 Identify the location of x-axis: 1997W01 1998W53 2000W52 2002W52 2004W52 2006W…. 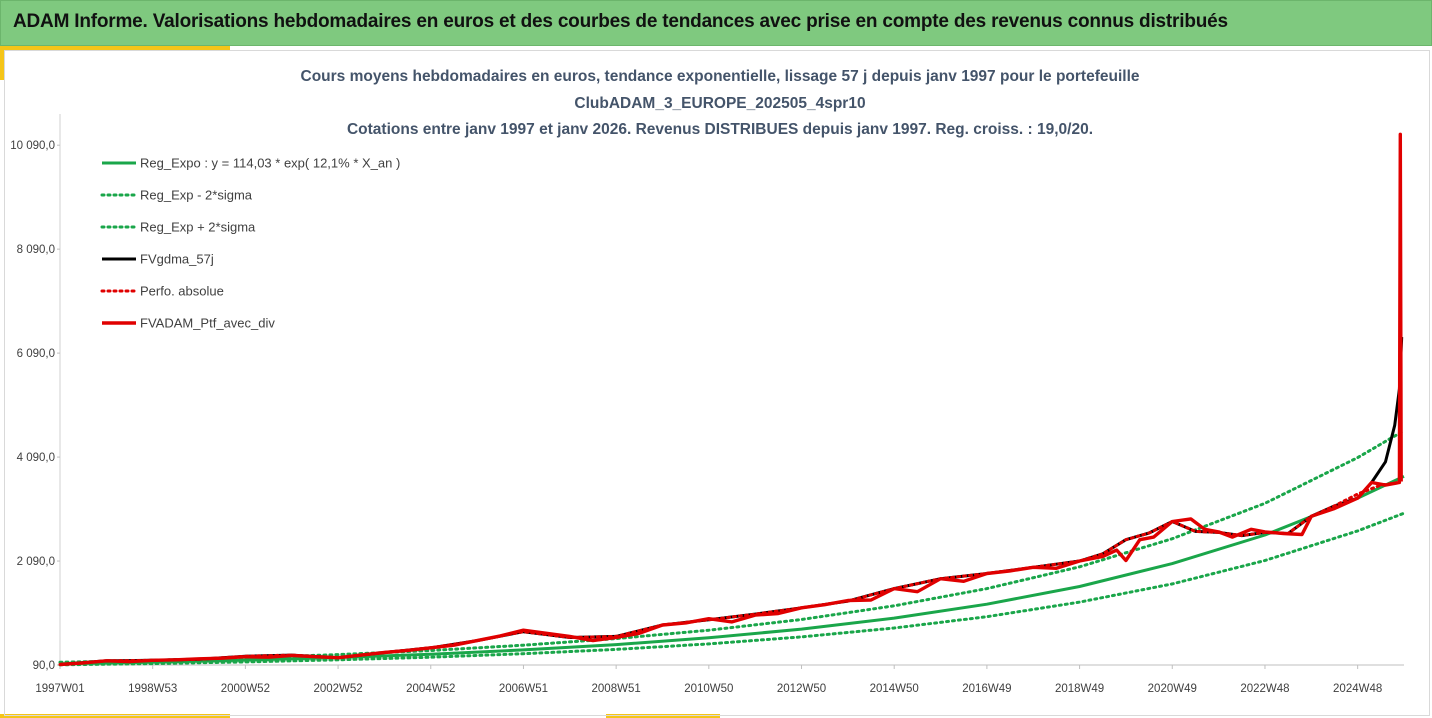
(719, 679).